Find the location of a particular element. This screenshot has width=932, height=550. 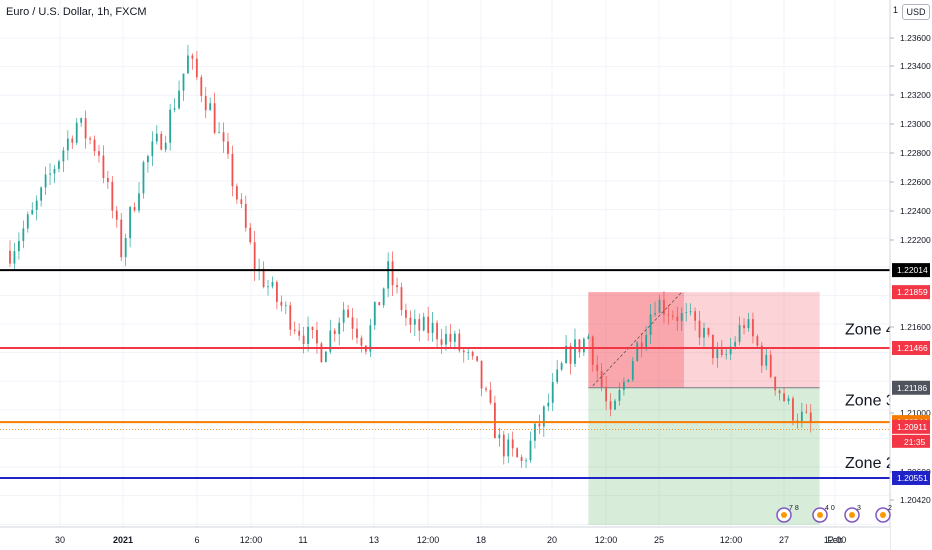

level-price-tag: 1.21466 is located at coordinates (912, 348).